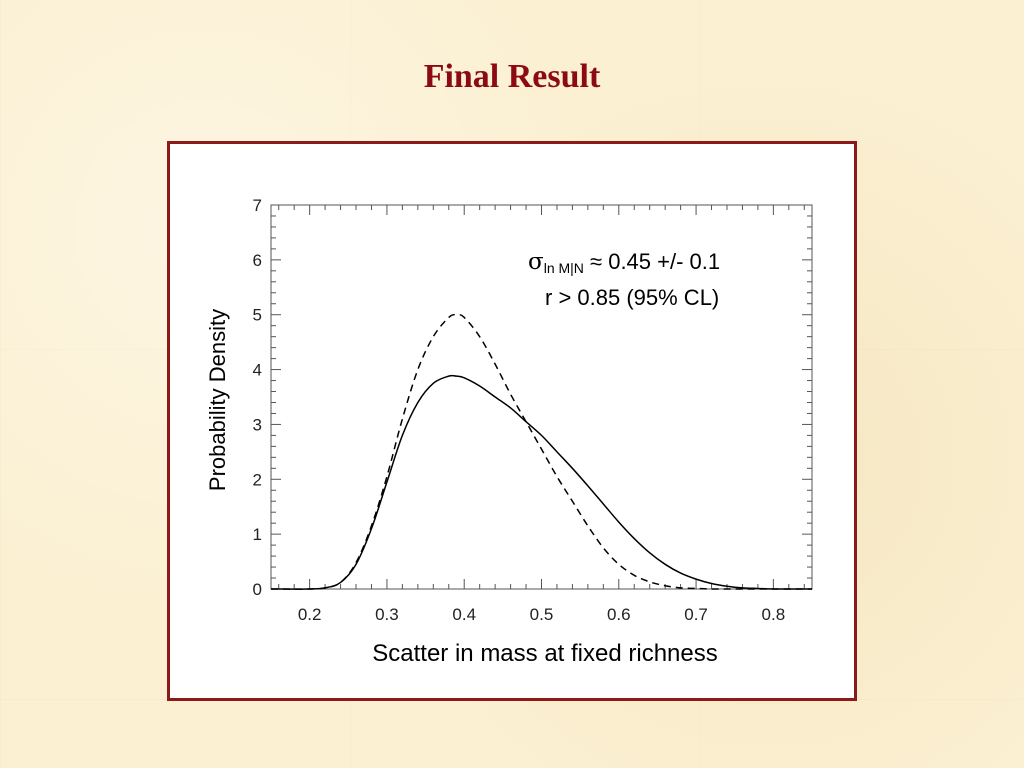  Describe the element at coordinates (512, 76) in the screenshot. I see `slide-title: Final Result` at that location.